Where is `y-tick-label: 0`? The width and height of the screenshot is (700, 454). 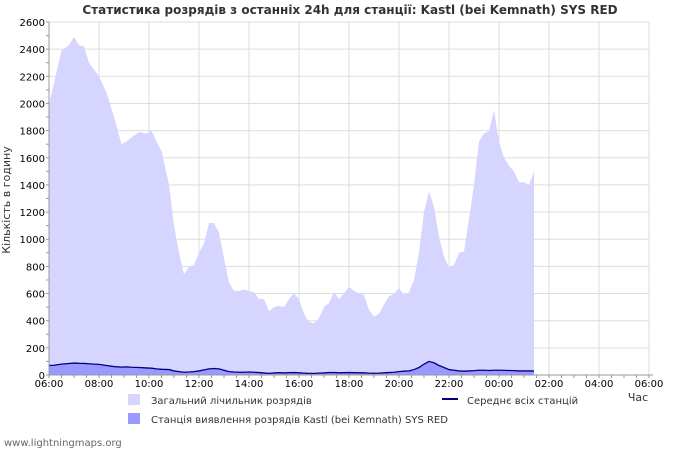
y-tick-label: 0 is located at coordinates (42, 376).